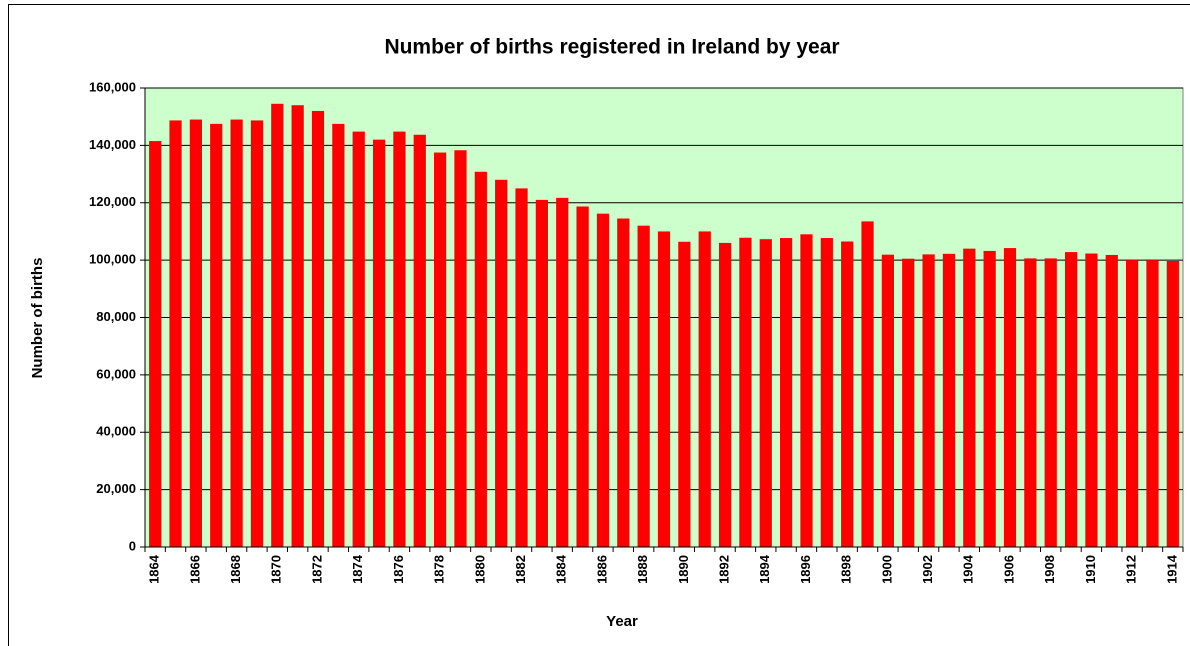  I want to click on x-tick-label: 1866, so click(194, 569).